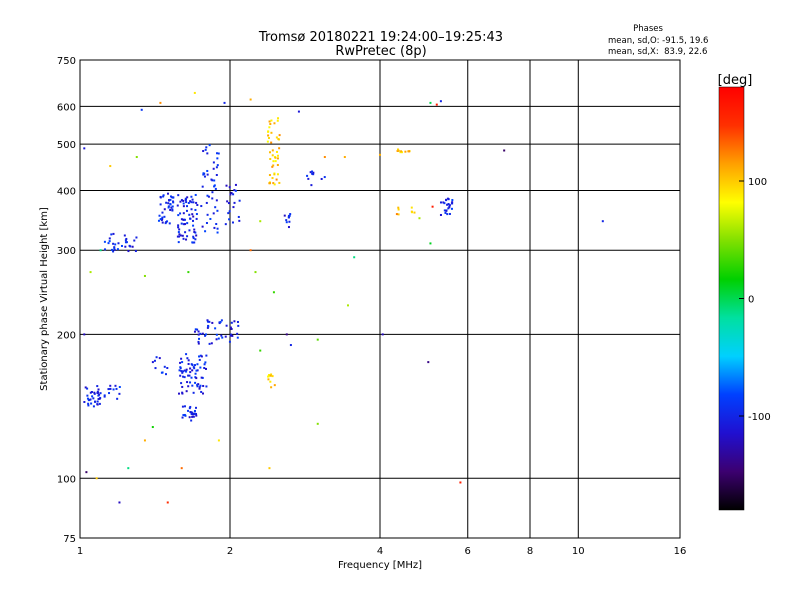 This screenshot has height=600, width=800. Describe the element at coordinates (680, 551) in the screenshot. I see `x-tick-label: 16` at that location.